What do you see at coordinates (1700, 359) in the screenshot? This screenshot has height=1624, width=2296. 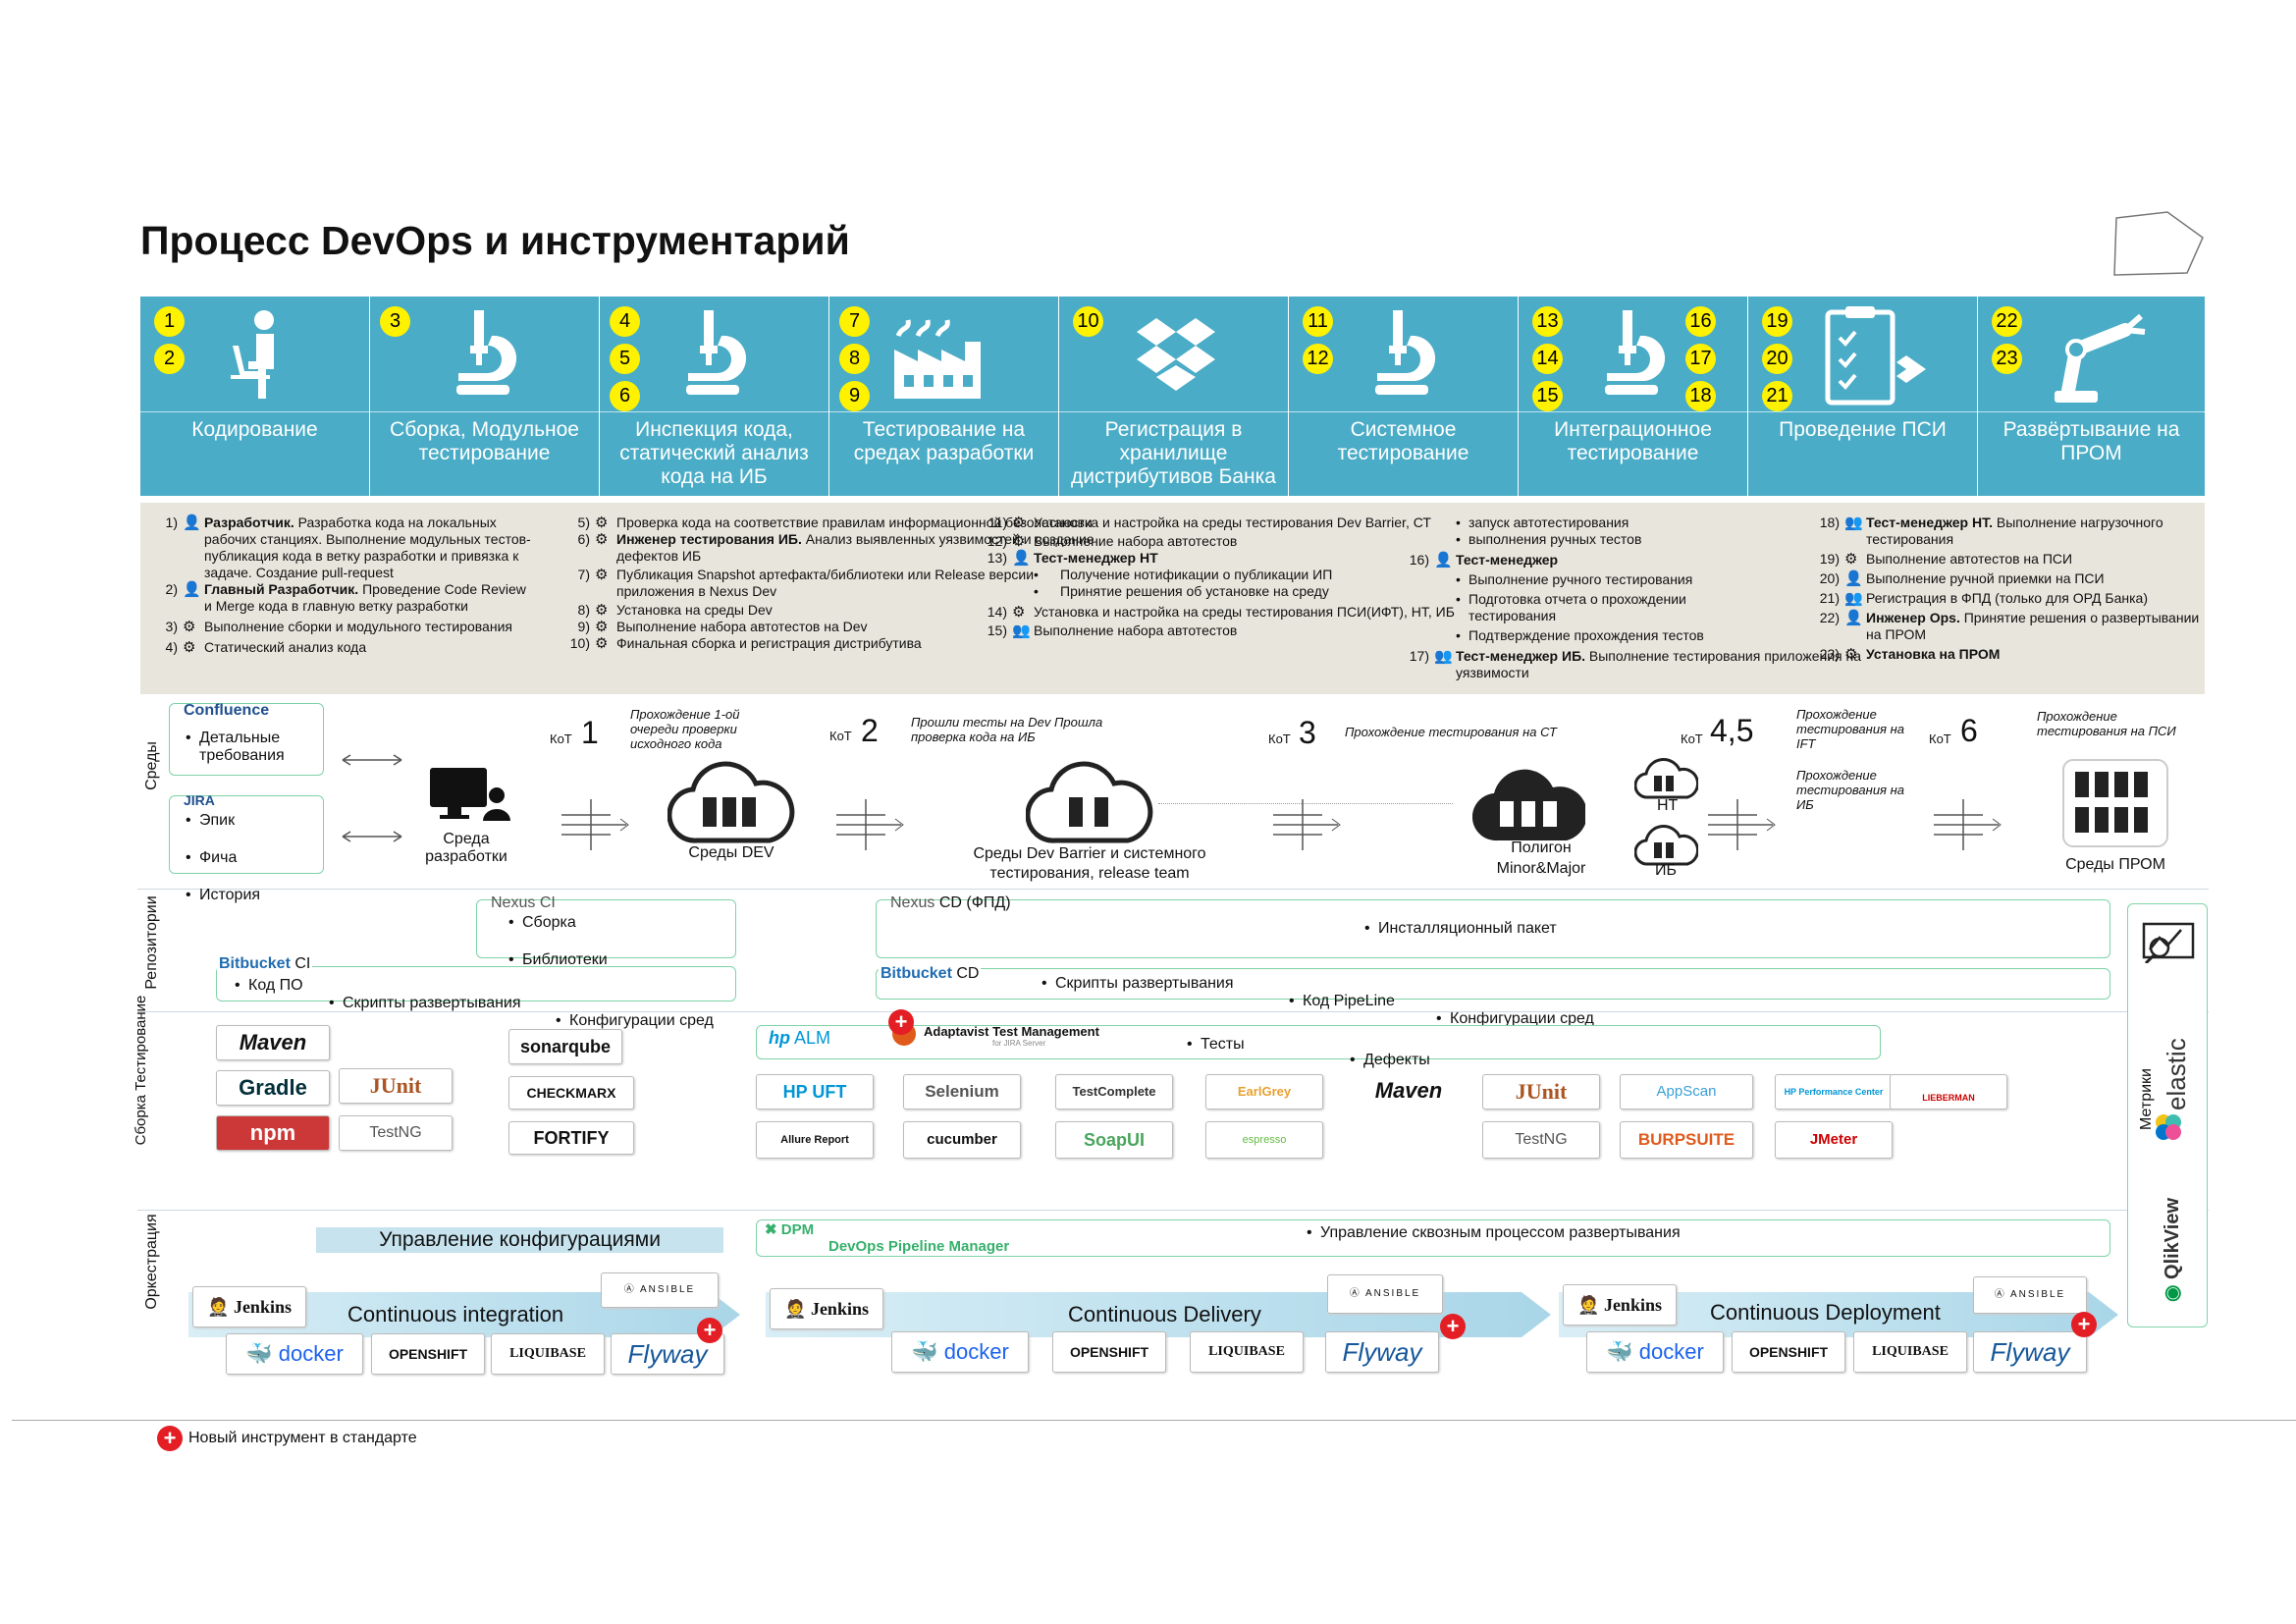 I see `step-number: 17` at bounding box center [1700, 359].